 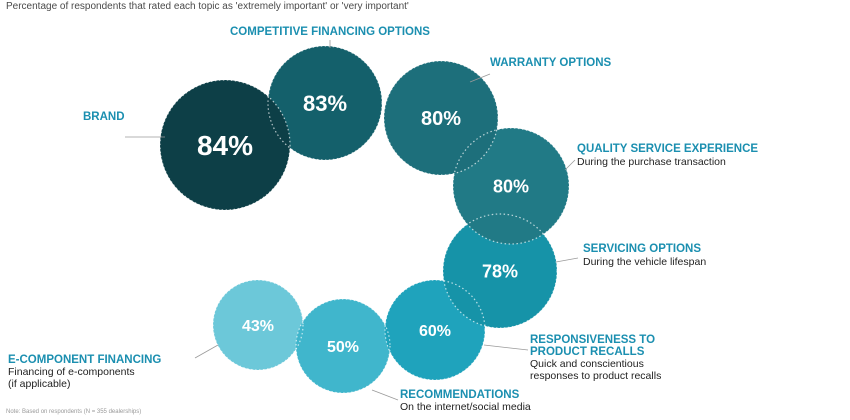 I want to click on bubble-competitive-financing-options, so click(x=325, y=103).